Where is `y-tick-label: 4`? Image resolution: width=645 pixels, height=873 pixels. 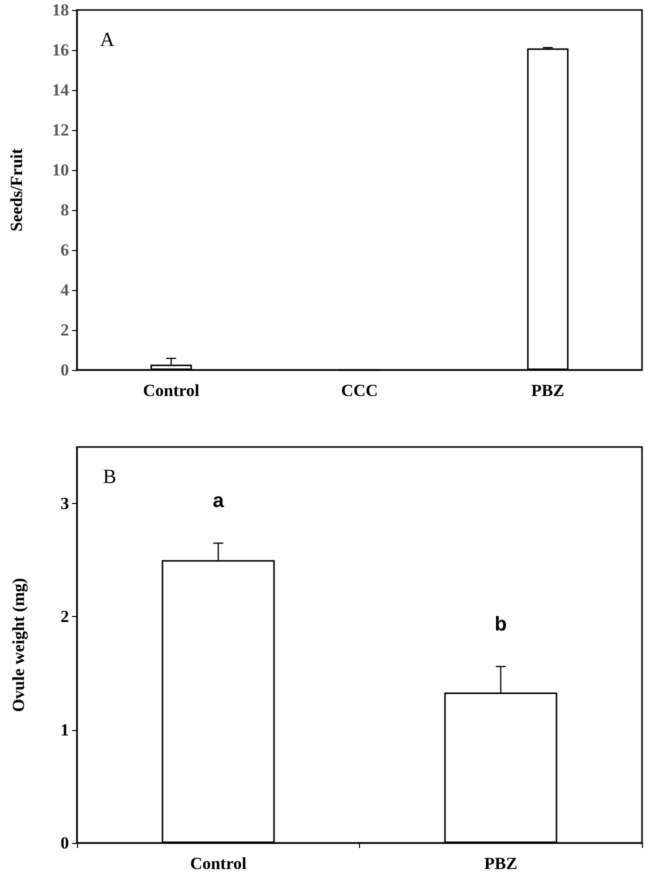
y-tick-label: 4 is located at coordinates (65, 290).